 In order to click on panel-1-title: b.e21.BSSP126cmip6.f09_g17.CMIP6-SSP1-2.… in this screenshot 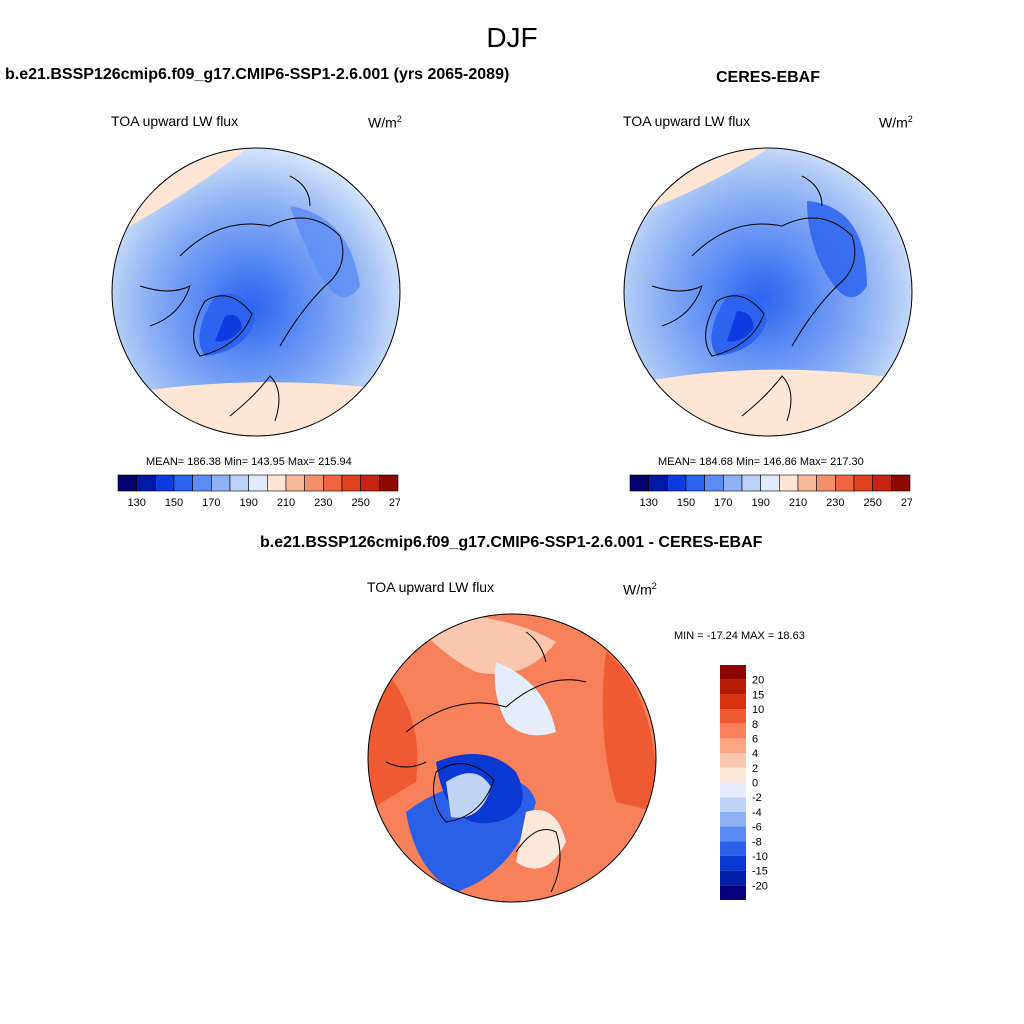, I will do `click(257, 74)`.